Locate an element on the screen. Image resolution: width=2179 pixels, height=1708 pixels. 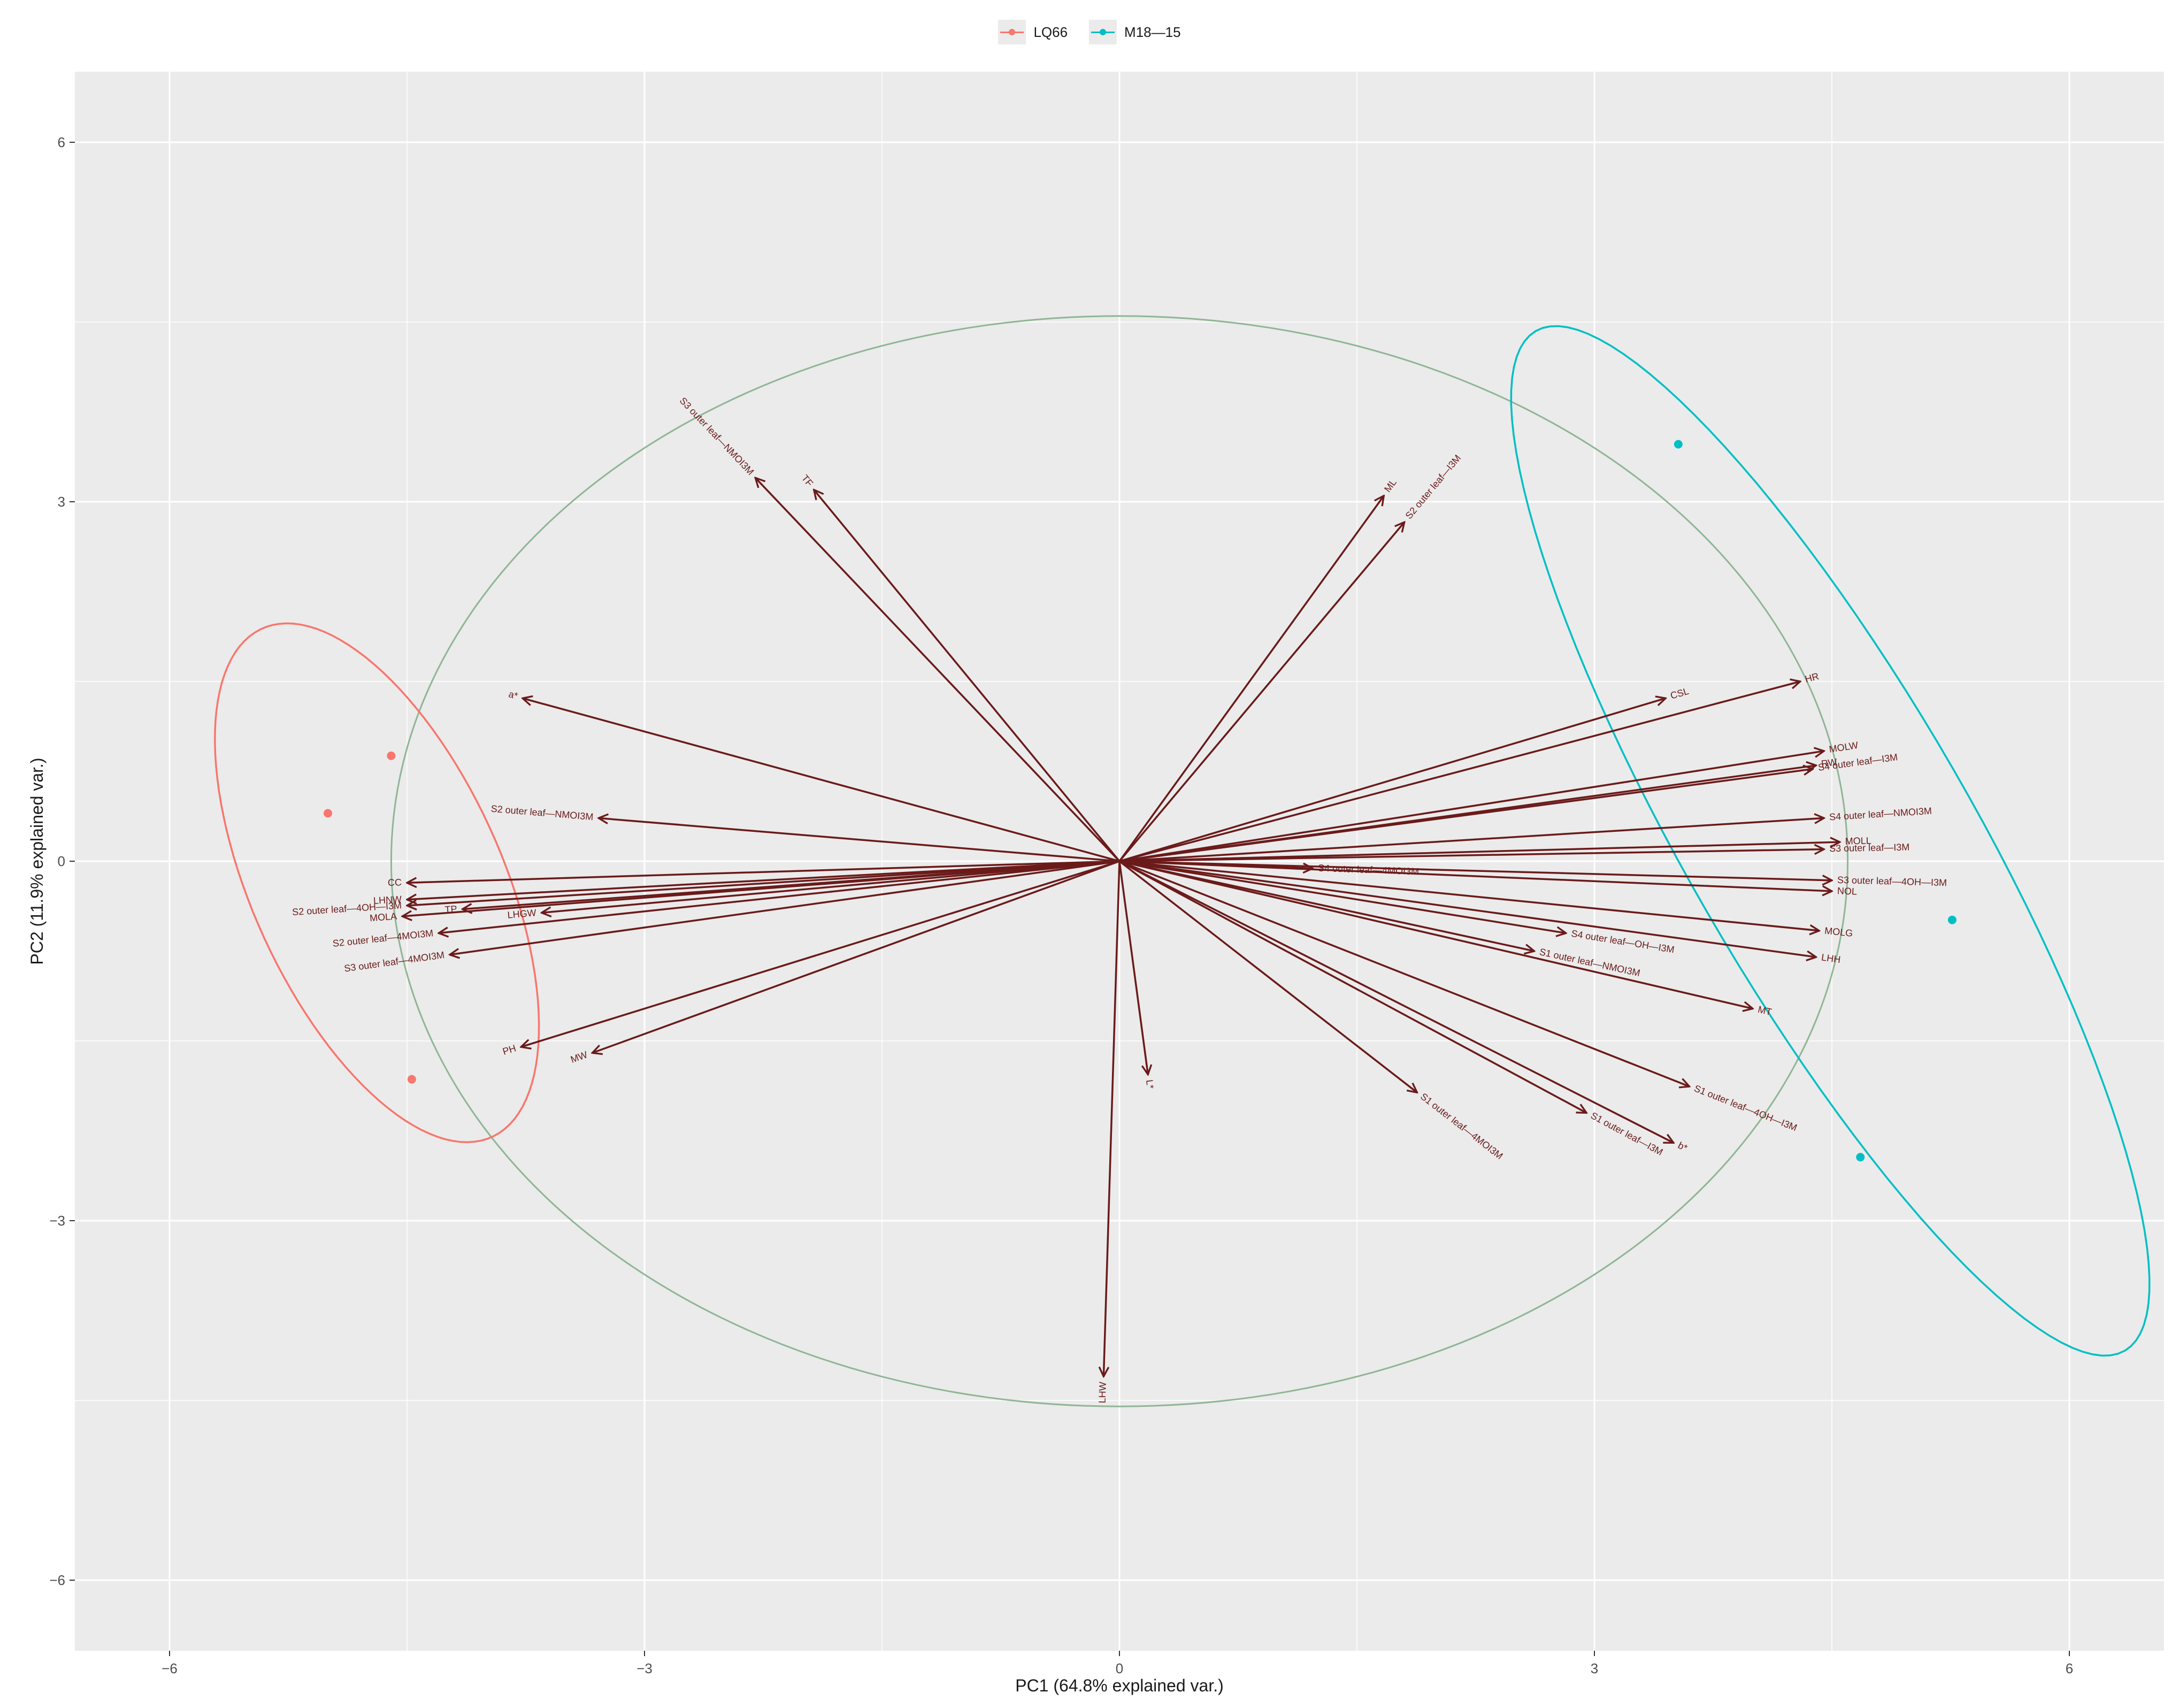
loading-label: TP is located at coordinates (450, 909).